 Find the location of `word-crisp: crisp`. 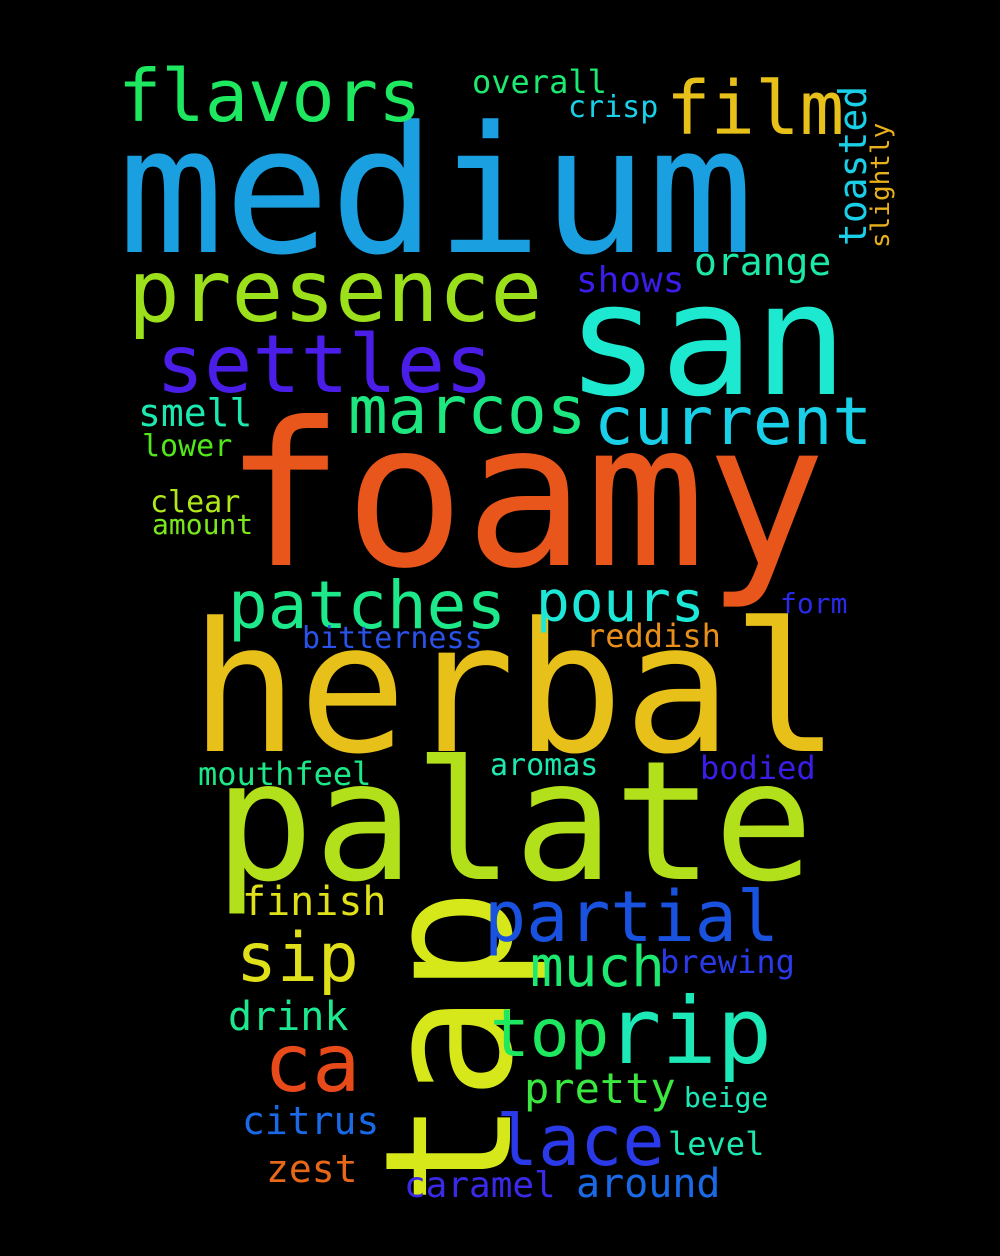

word-crisp: crisp is located at coordinates (613, 107).